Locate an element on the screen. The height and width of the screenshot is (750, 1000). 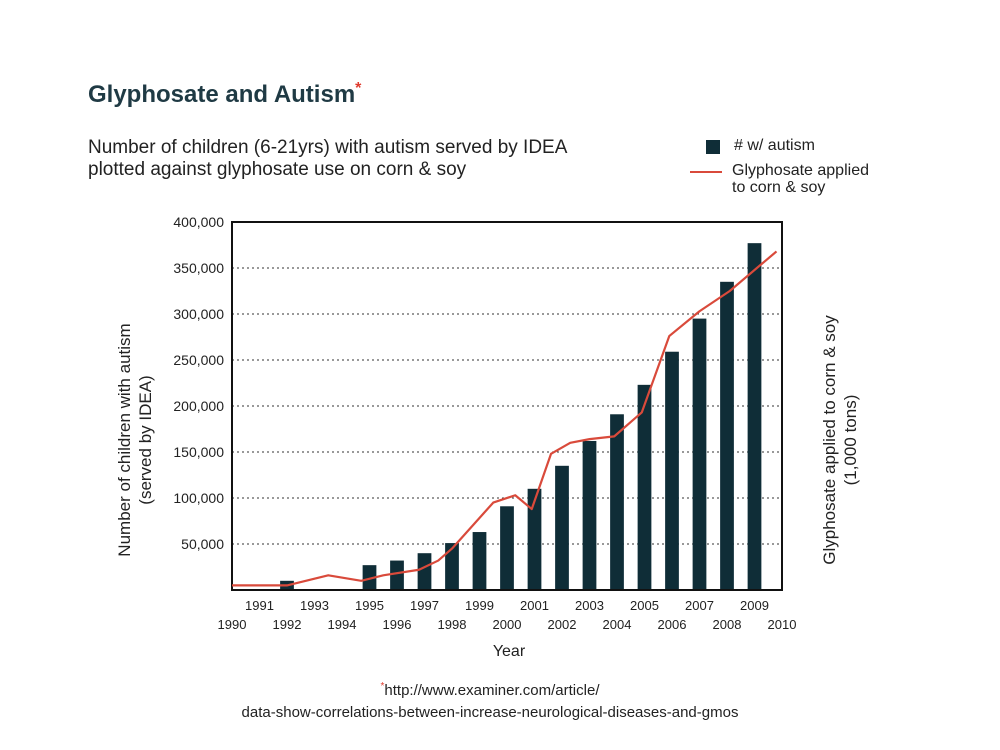
x-tick-label: 2000 is located at coordinates (507, 624).